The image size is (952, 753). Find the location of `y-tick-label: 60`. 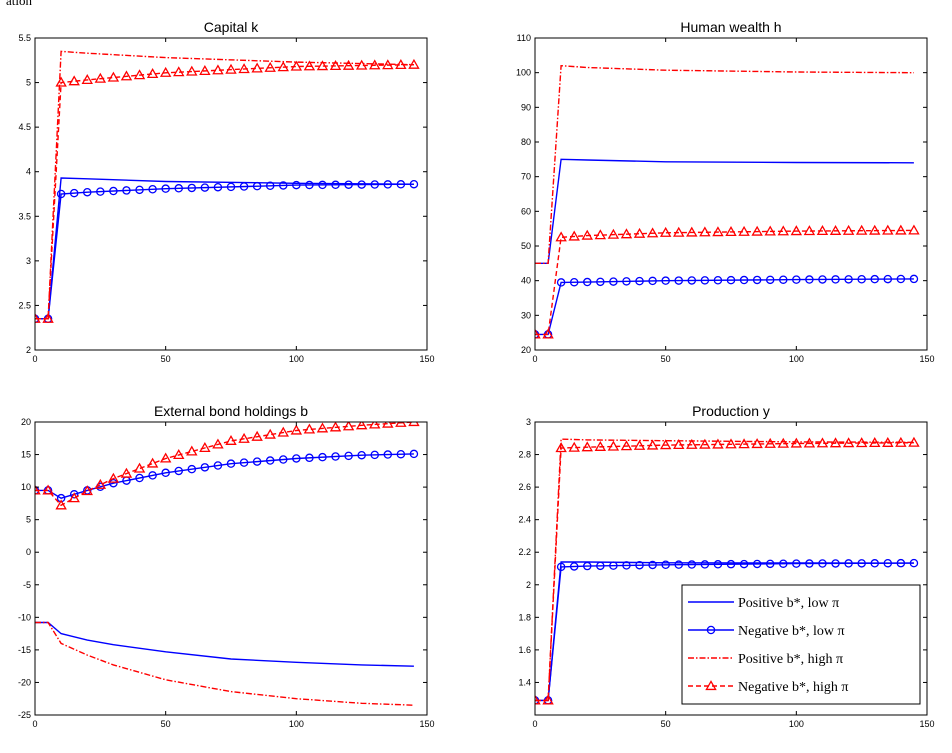

y-tick-label: 60 is located at coordinates (526, 211).